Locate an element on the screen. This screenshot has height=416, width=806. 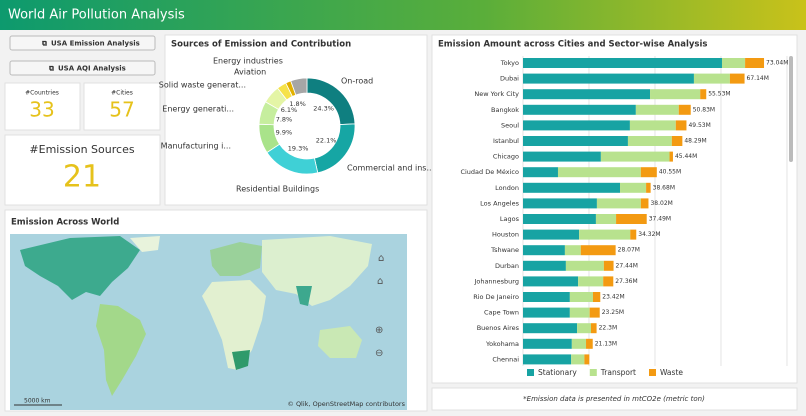
button: ⧉ USA AQI Analysis is located at coordinates (82, 68).